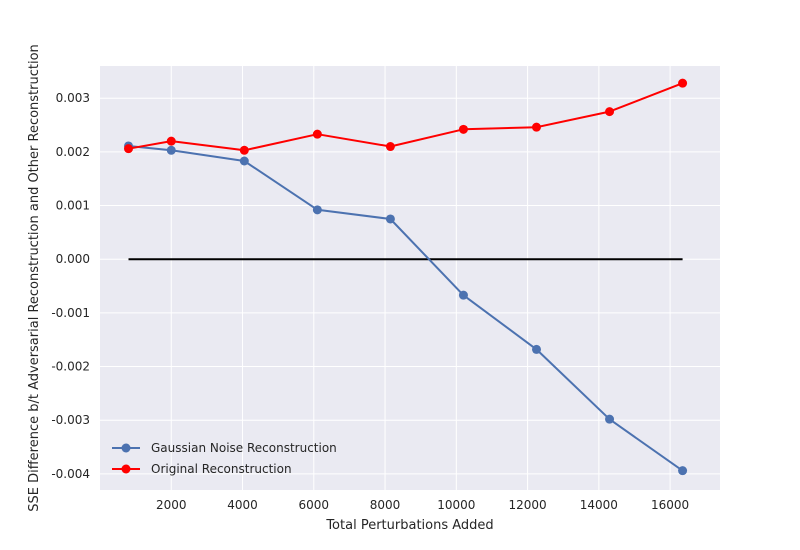 The image size is (800, 550). I want to click on x-tick-label: 6000, so click(314, 505).